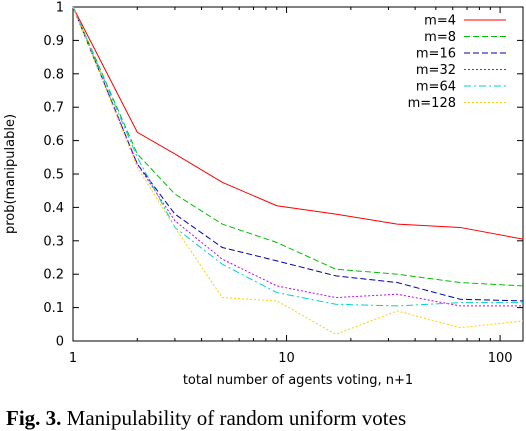 This screenshot has width=526, height=431. Describe the element at coordinates (440, 37) in the screenshot. I see `legend-label: m=8` at that location.